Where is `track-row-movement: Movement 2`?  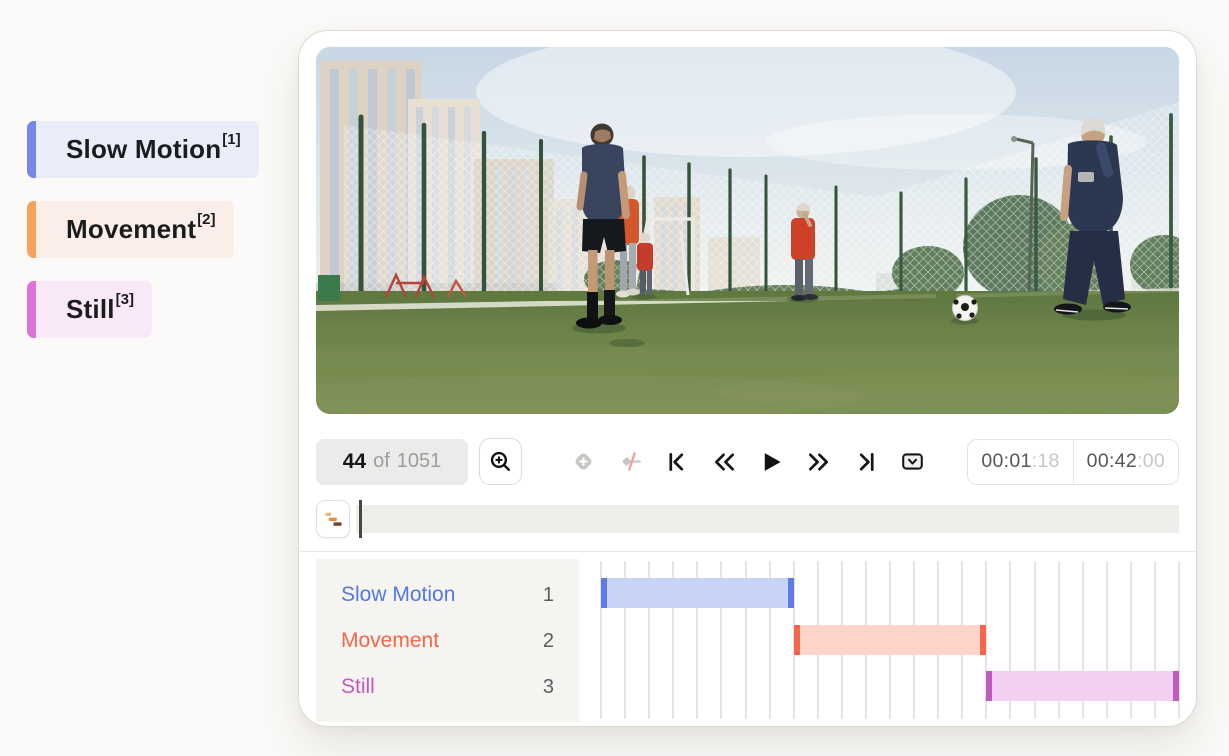
track-row-movement: Movement 2 is located at coordinates (447, 641).